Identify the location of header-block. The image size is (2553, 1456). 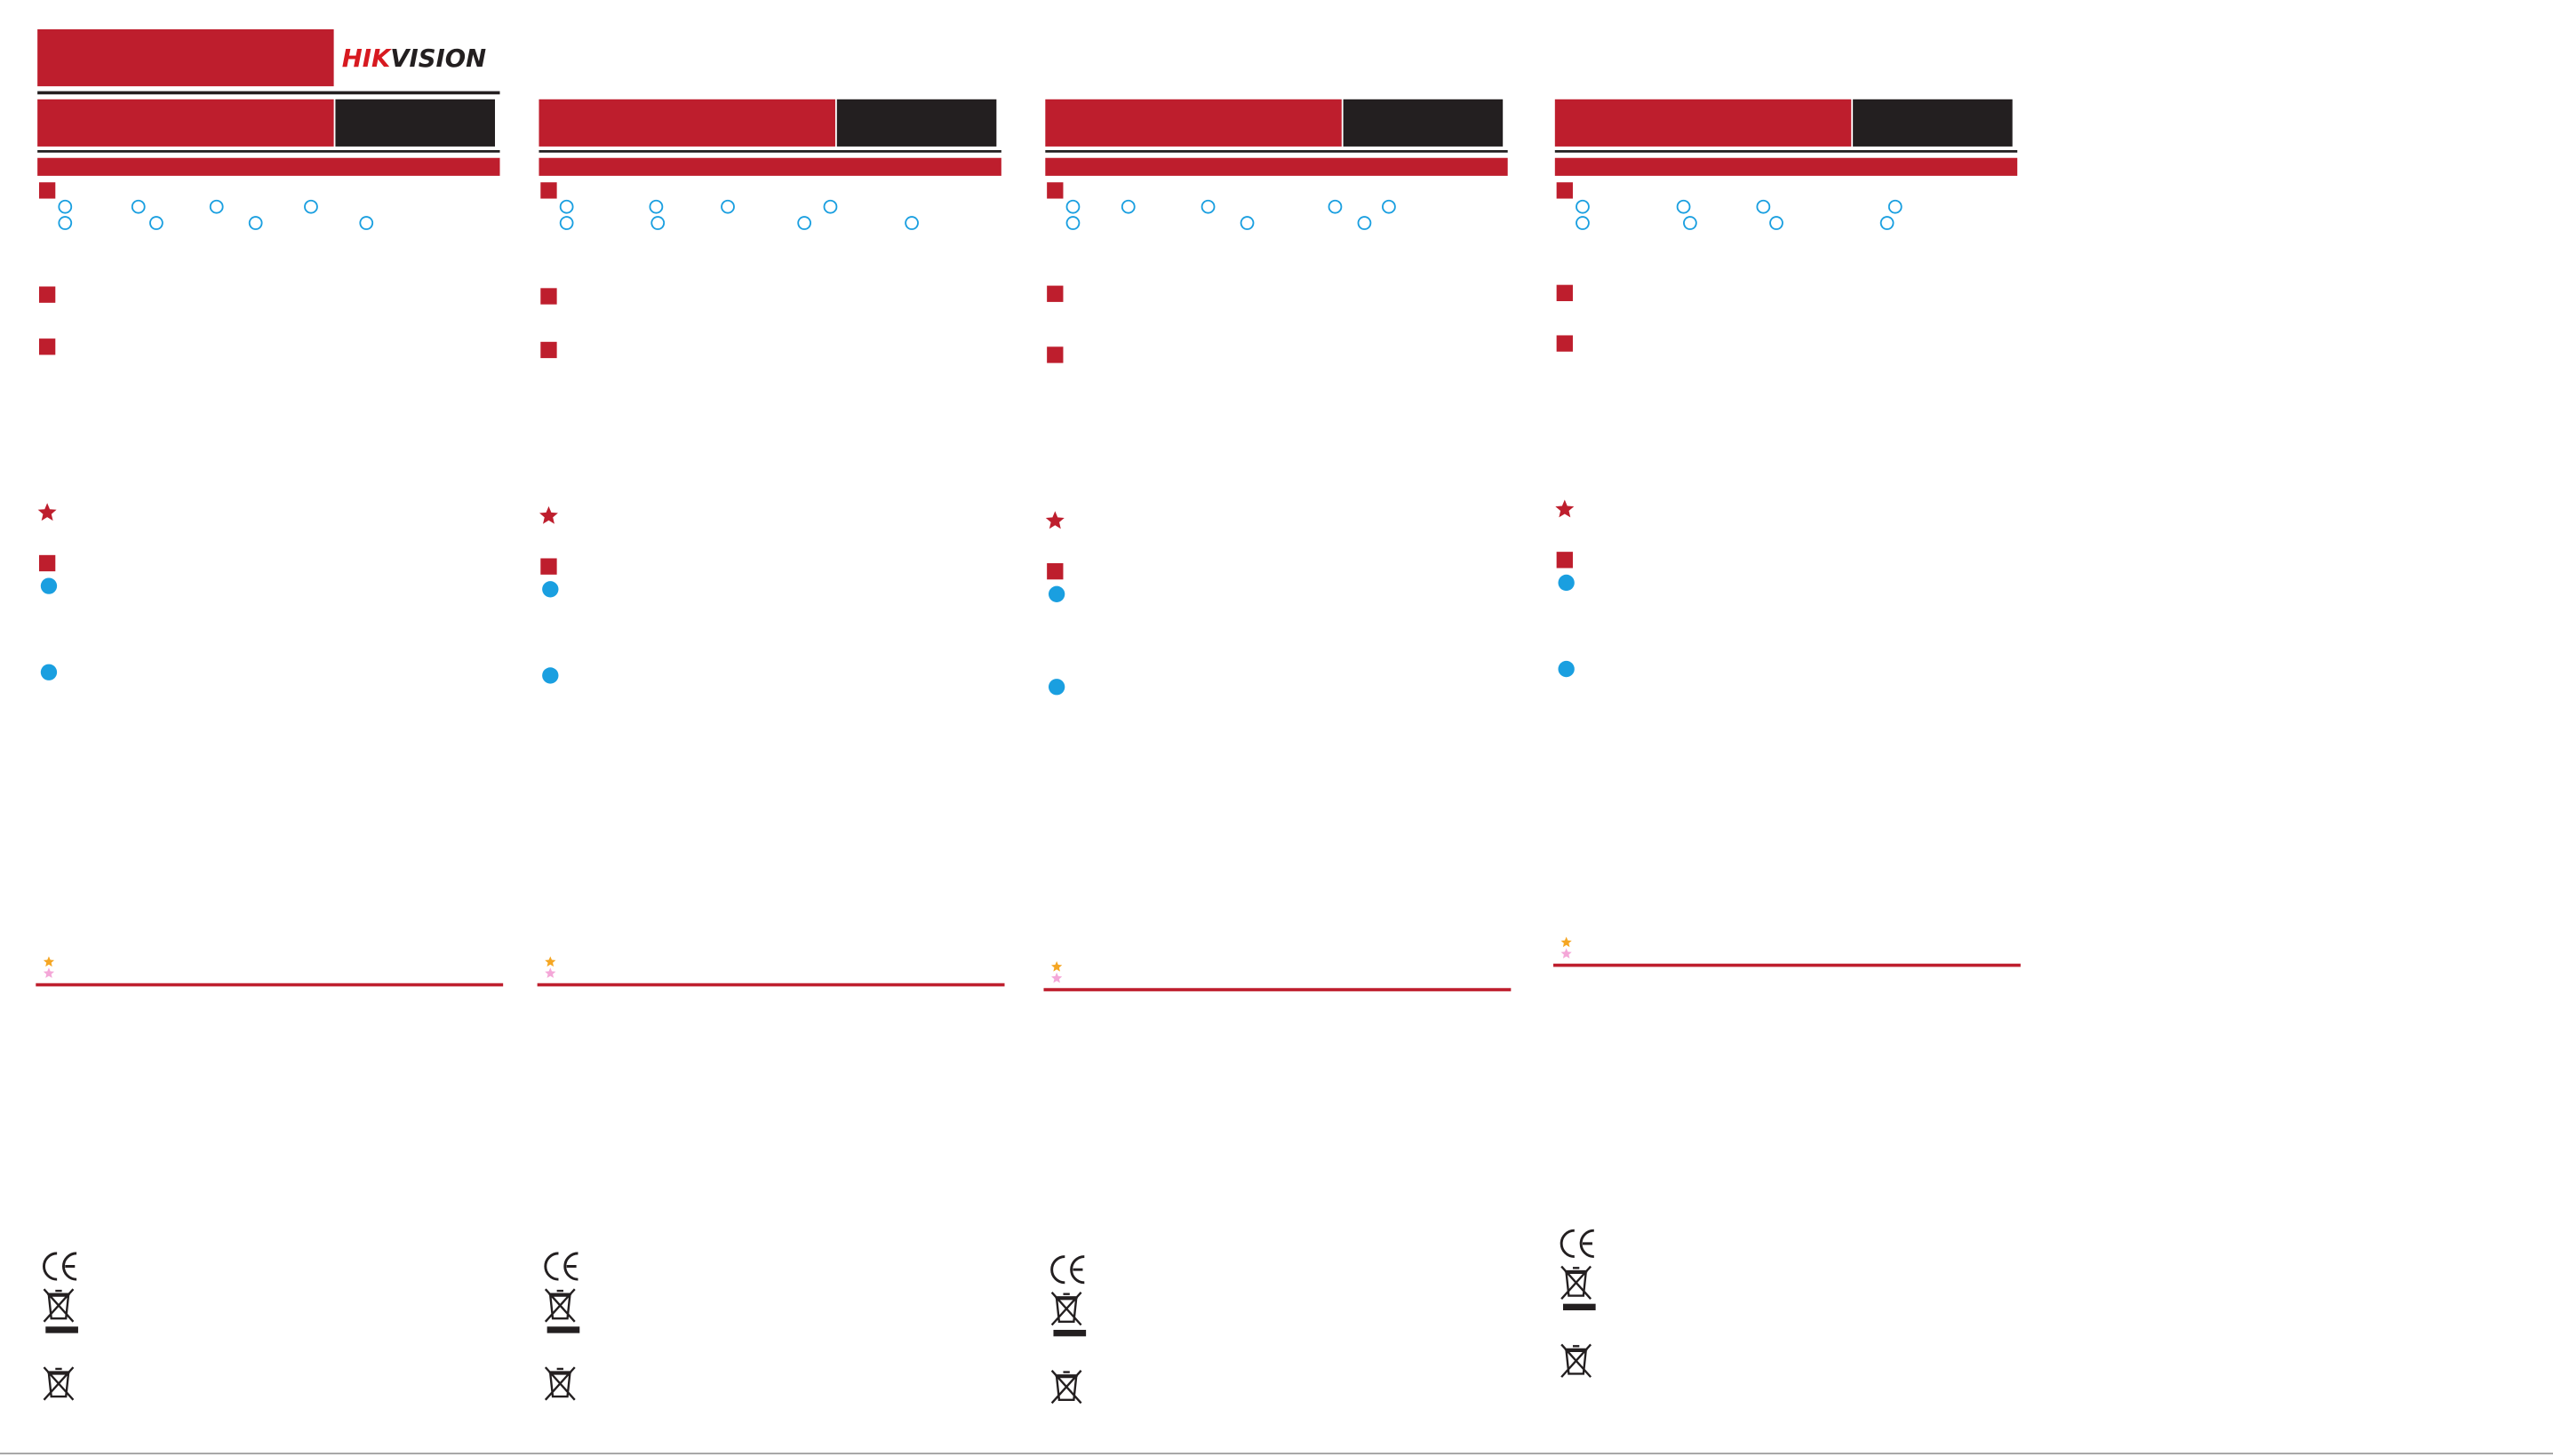
(185, 57).